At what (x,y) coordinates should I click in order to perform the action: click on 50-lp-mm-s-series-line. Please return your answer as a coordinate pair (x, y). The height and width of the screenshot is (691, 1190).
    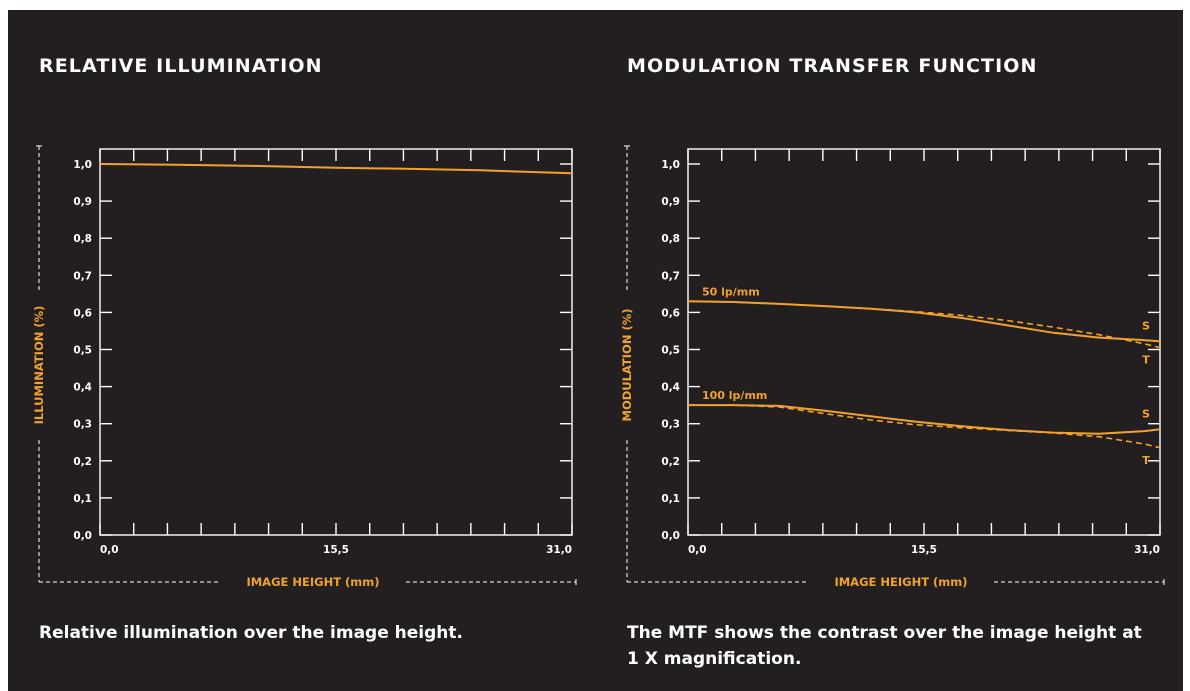
    Looking at the image, I should click on (924, 321).